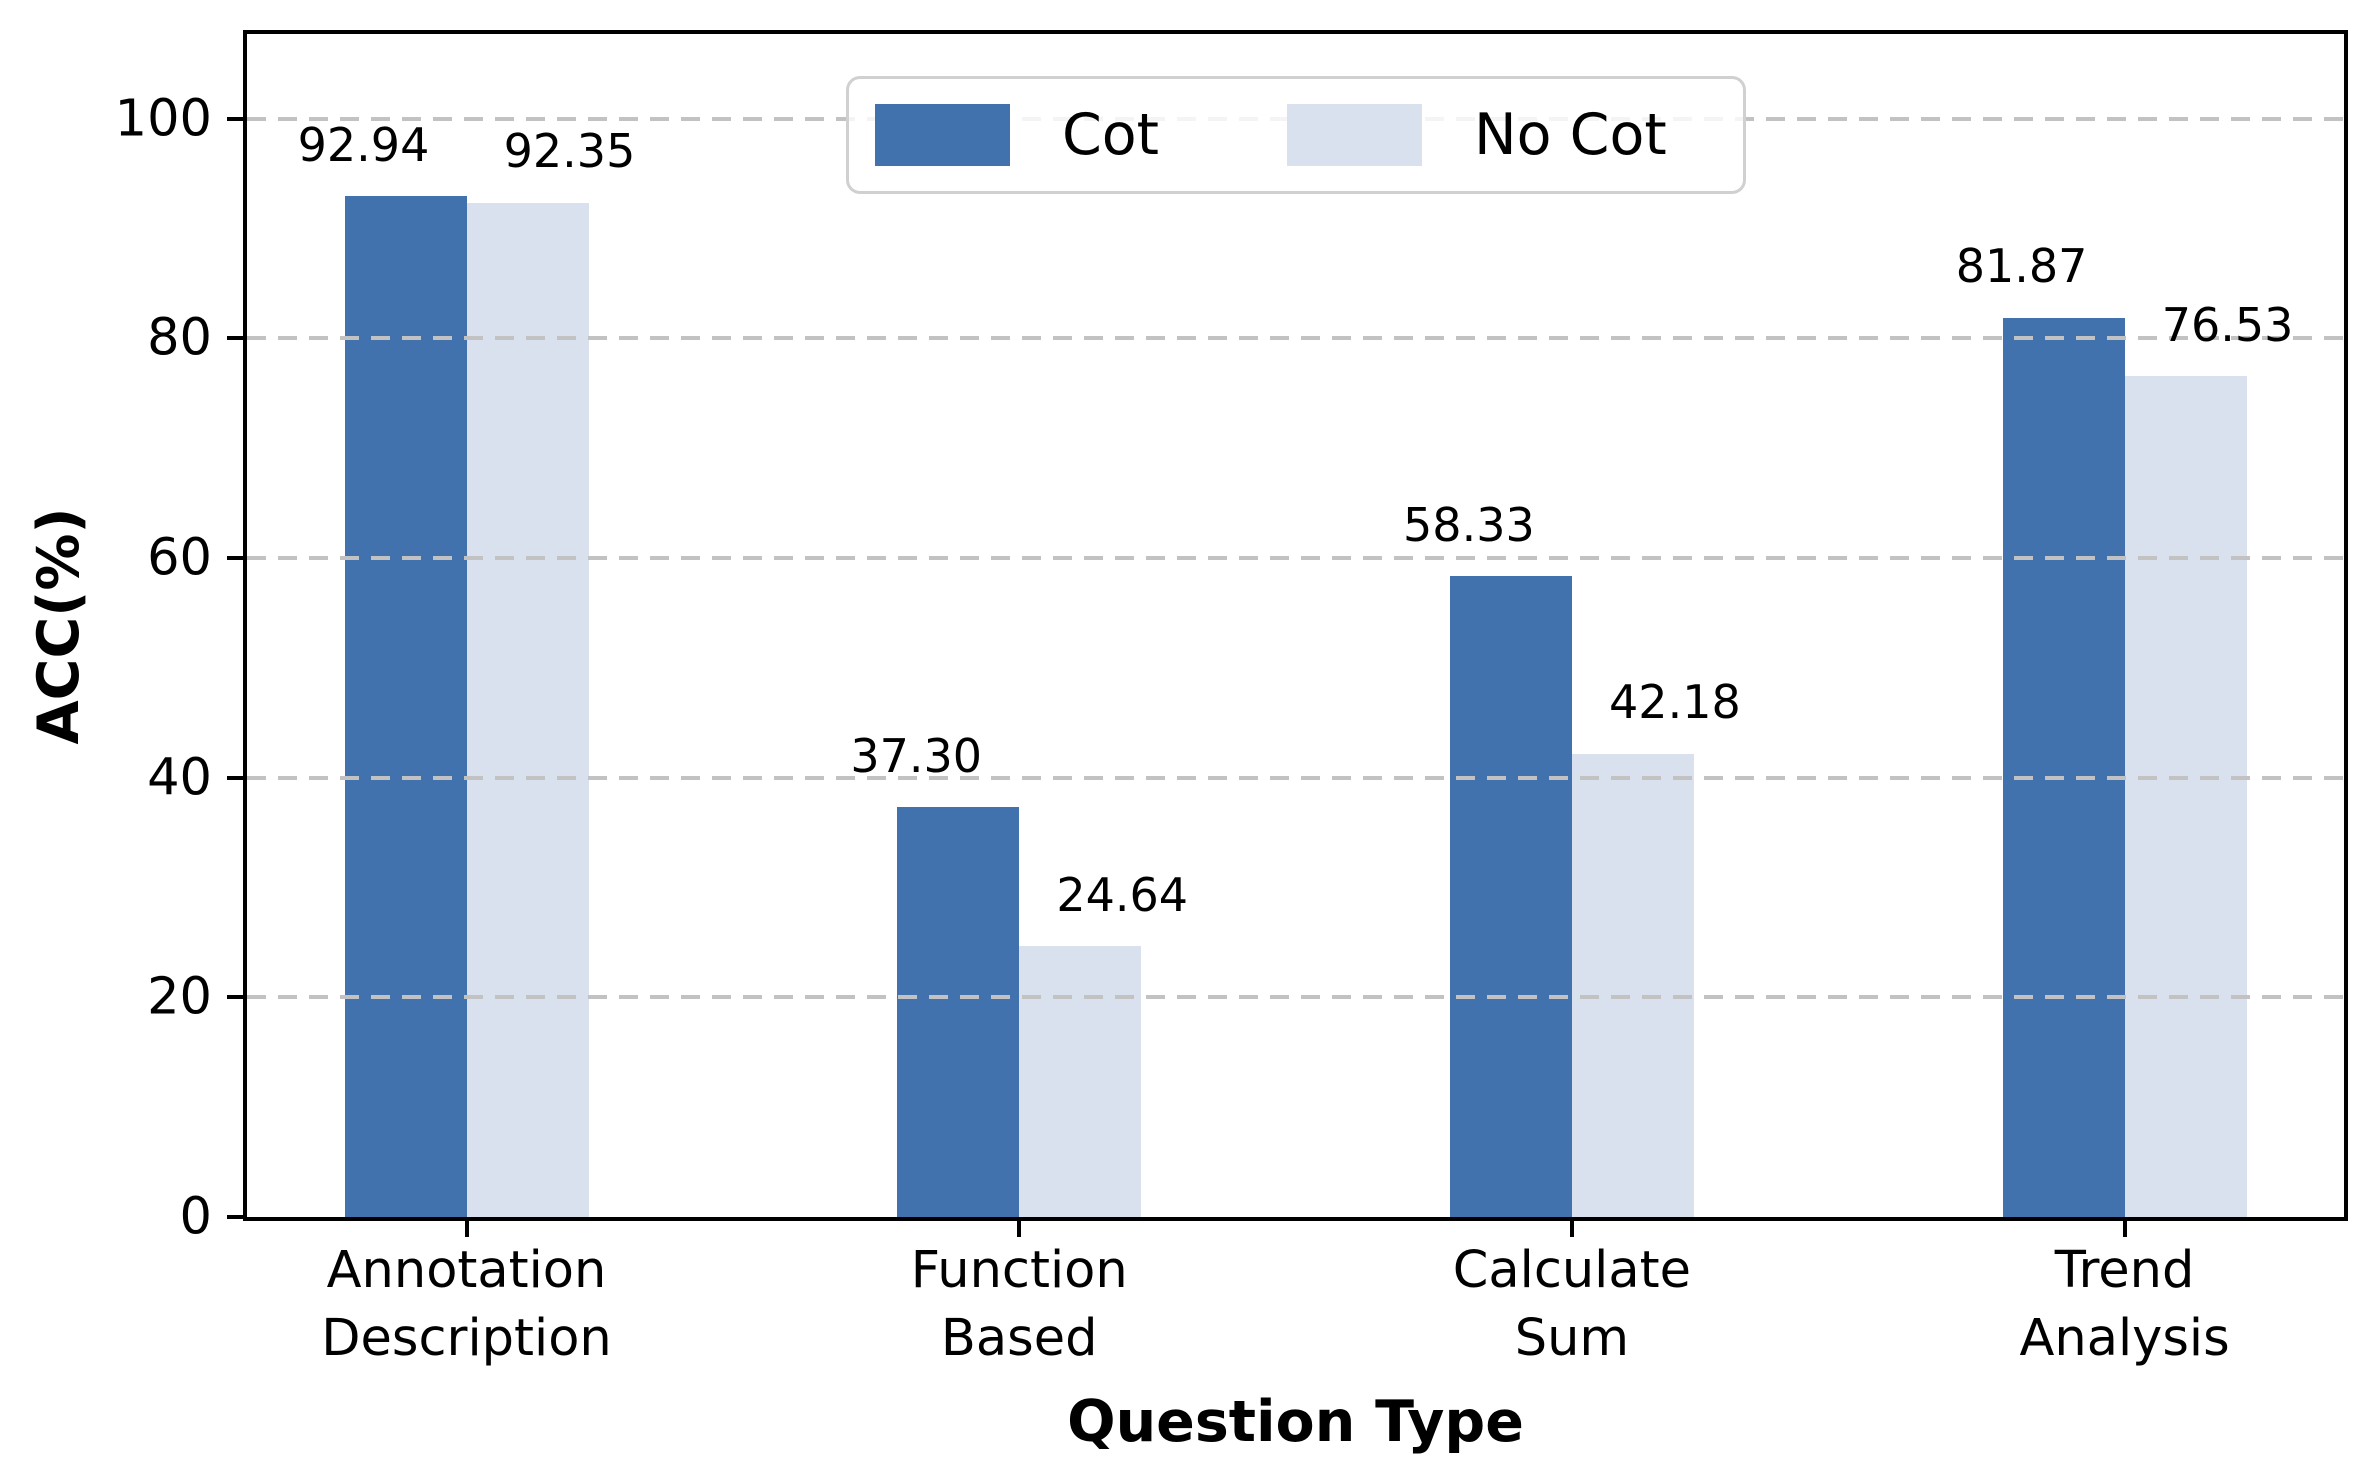  I want to click on y-tick-label-60: 60, so click(179, 558).